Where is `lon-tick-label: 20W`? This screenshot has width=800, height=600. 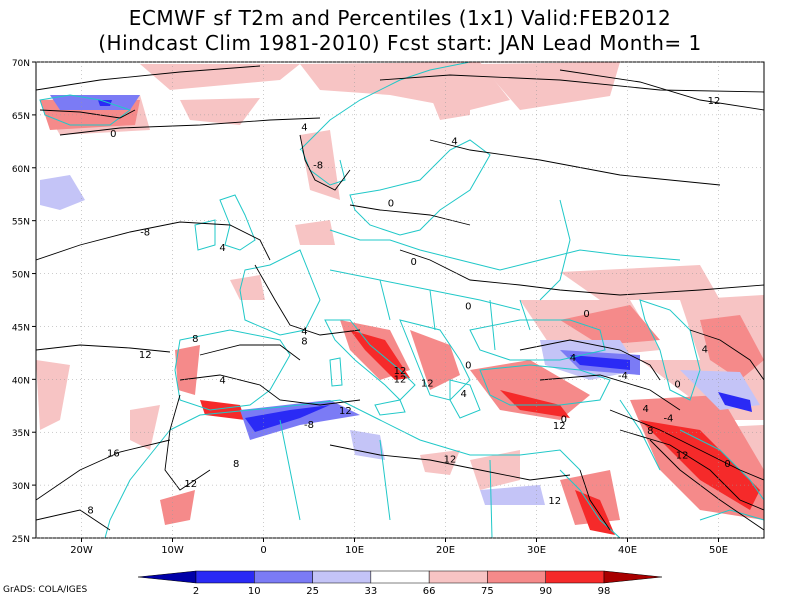
lon-tick-label: 20W is located at coordinates (81, 550).